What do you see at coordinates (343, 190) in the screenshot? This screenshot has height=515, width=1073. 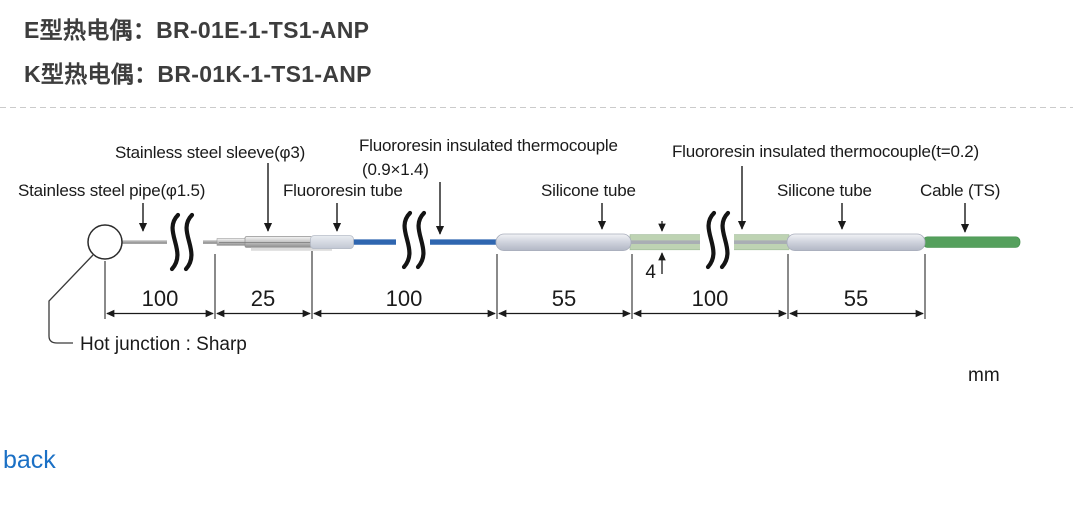 I see `label-fluororesin-tube: Fluororesin tube` at bounding box center [343, 190].